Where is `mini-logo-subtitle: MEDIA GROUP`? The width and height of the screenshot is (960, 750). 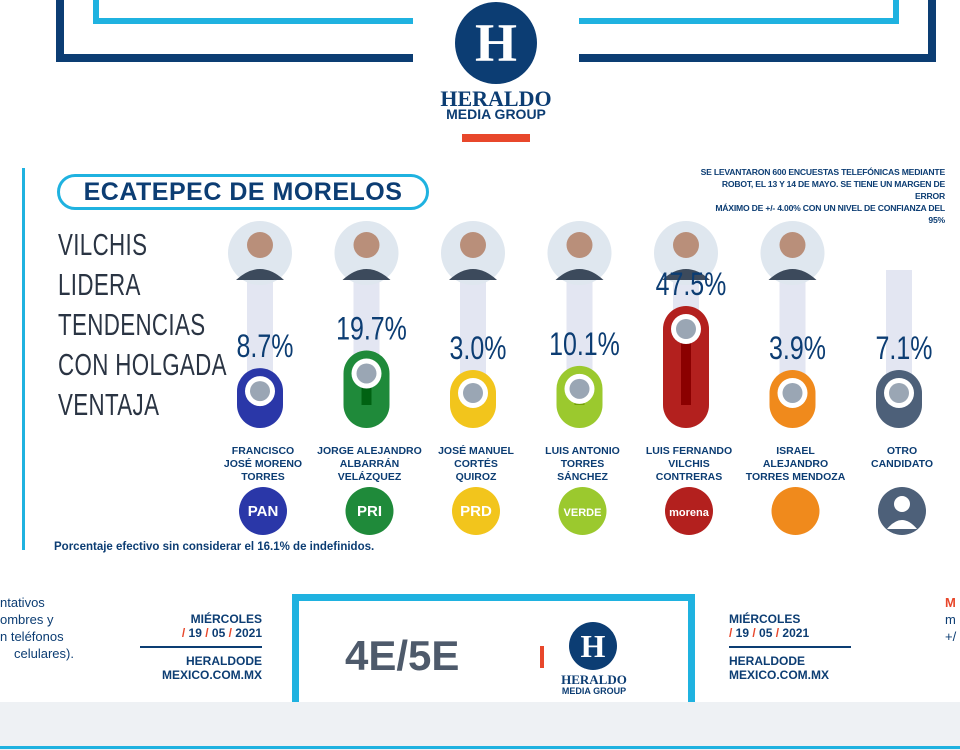 mini-logo-subtitle: MEDIA GROUP is located at coordinates (594, 691).